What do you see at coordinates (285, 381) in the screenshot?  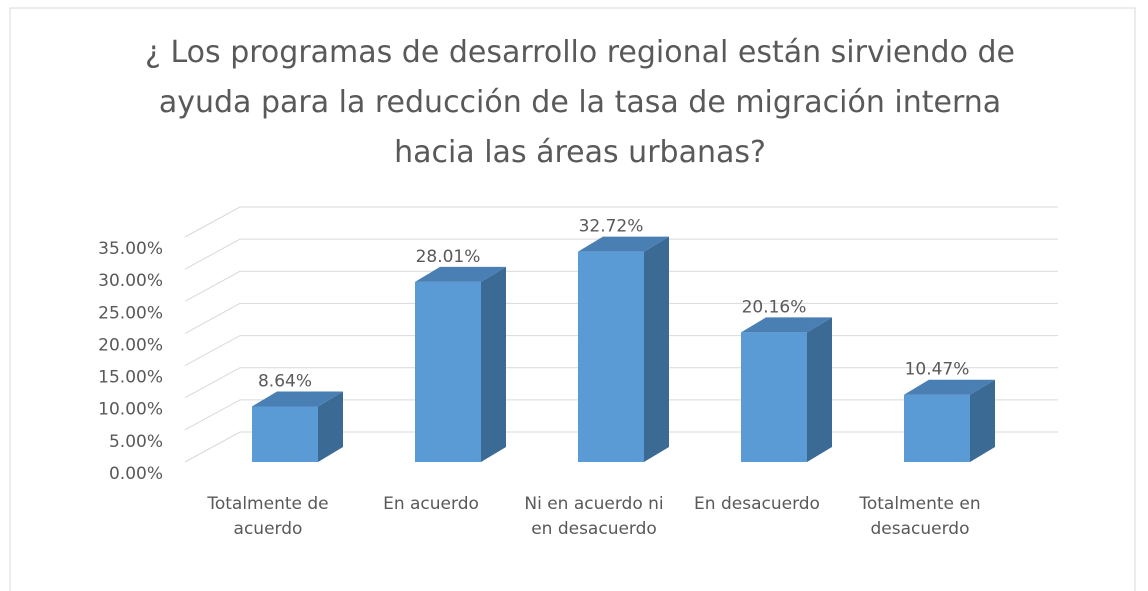 I see `value-label: 8.64%` at bounding box center [285, 381].